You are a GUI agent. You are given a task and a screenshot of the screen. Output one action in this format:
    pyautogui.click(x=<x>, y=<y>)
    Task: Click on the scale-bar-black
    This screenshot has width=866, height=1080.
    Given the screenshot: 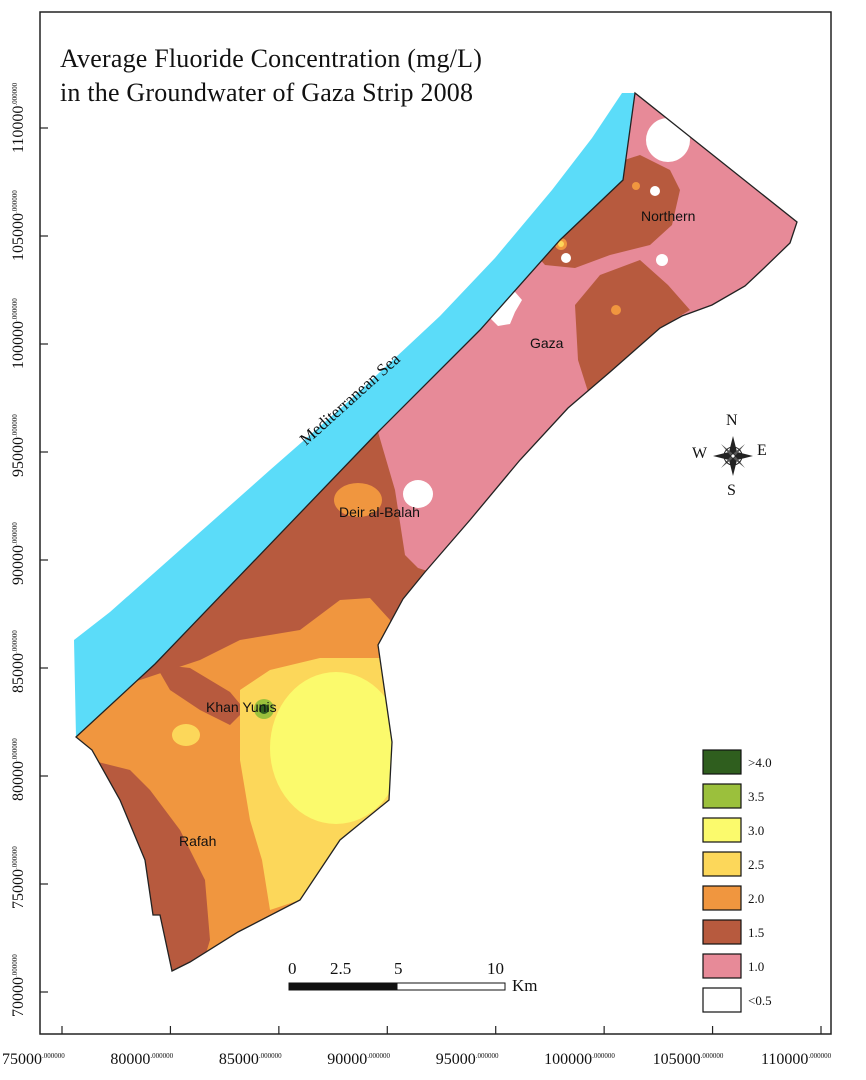 What is the action you would take?
    pyautogui.click(x=343, y=986)
    